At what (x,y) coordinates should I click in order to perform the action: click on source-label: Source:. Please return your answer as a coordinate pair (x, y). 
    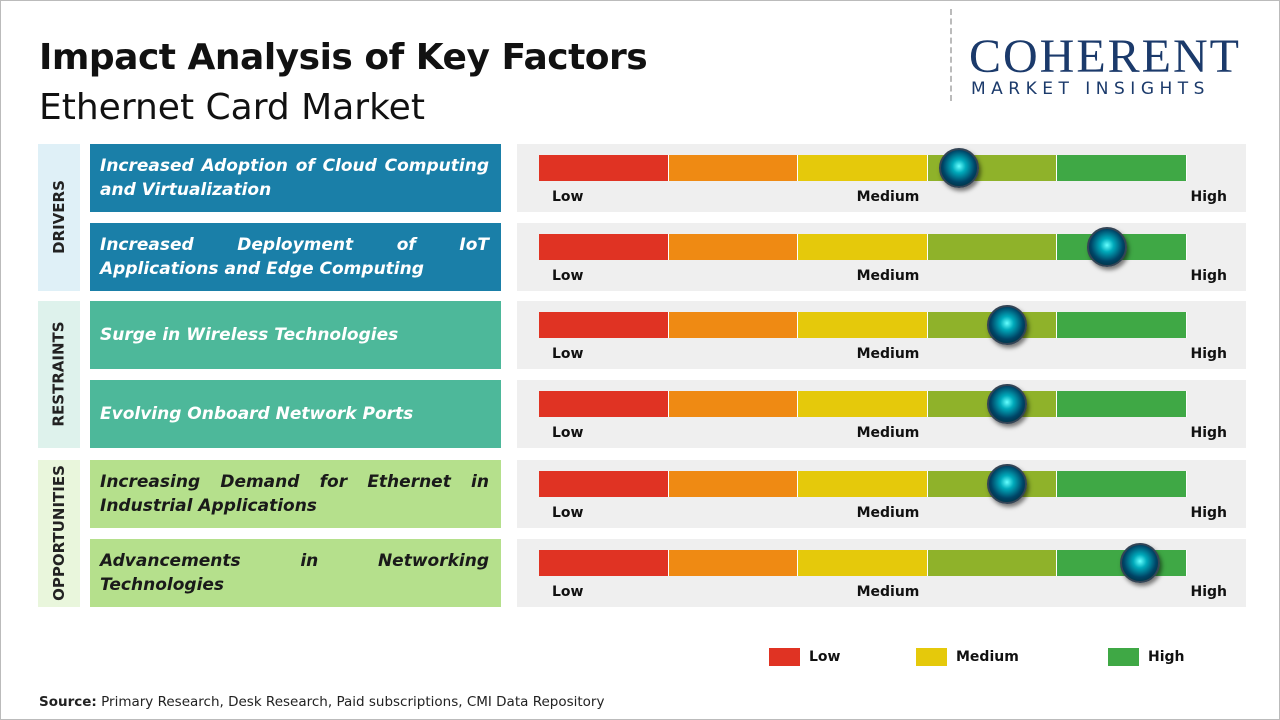
    Looking at the image, I should click on (68, 702).